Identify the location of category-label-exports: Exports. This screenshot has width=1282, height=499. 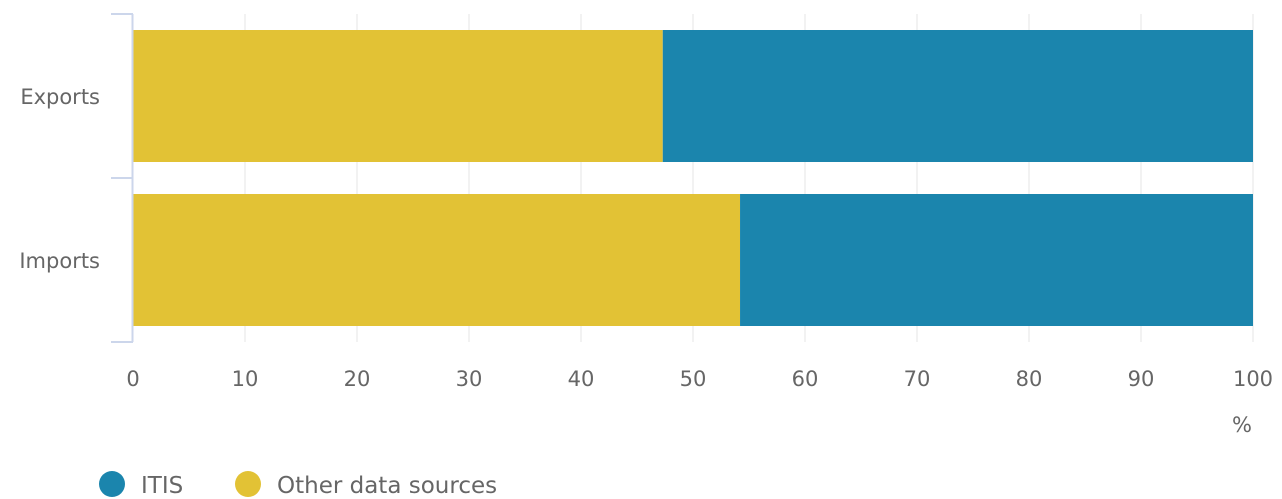
(60, 97).